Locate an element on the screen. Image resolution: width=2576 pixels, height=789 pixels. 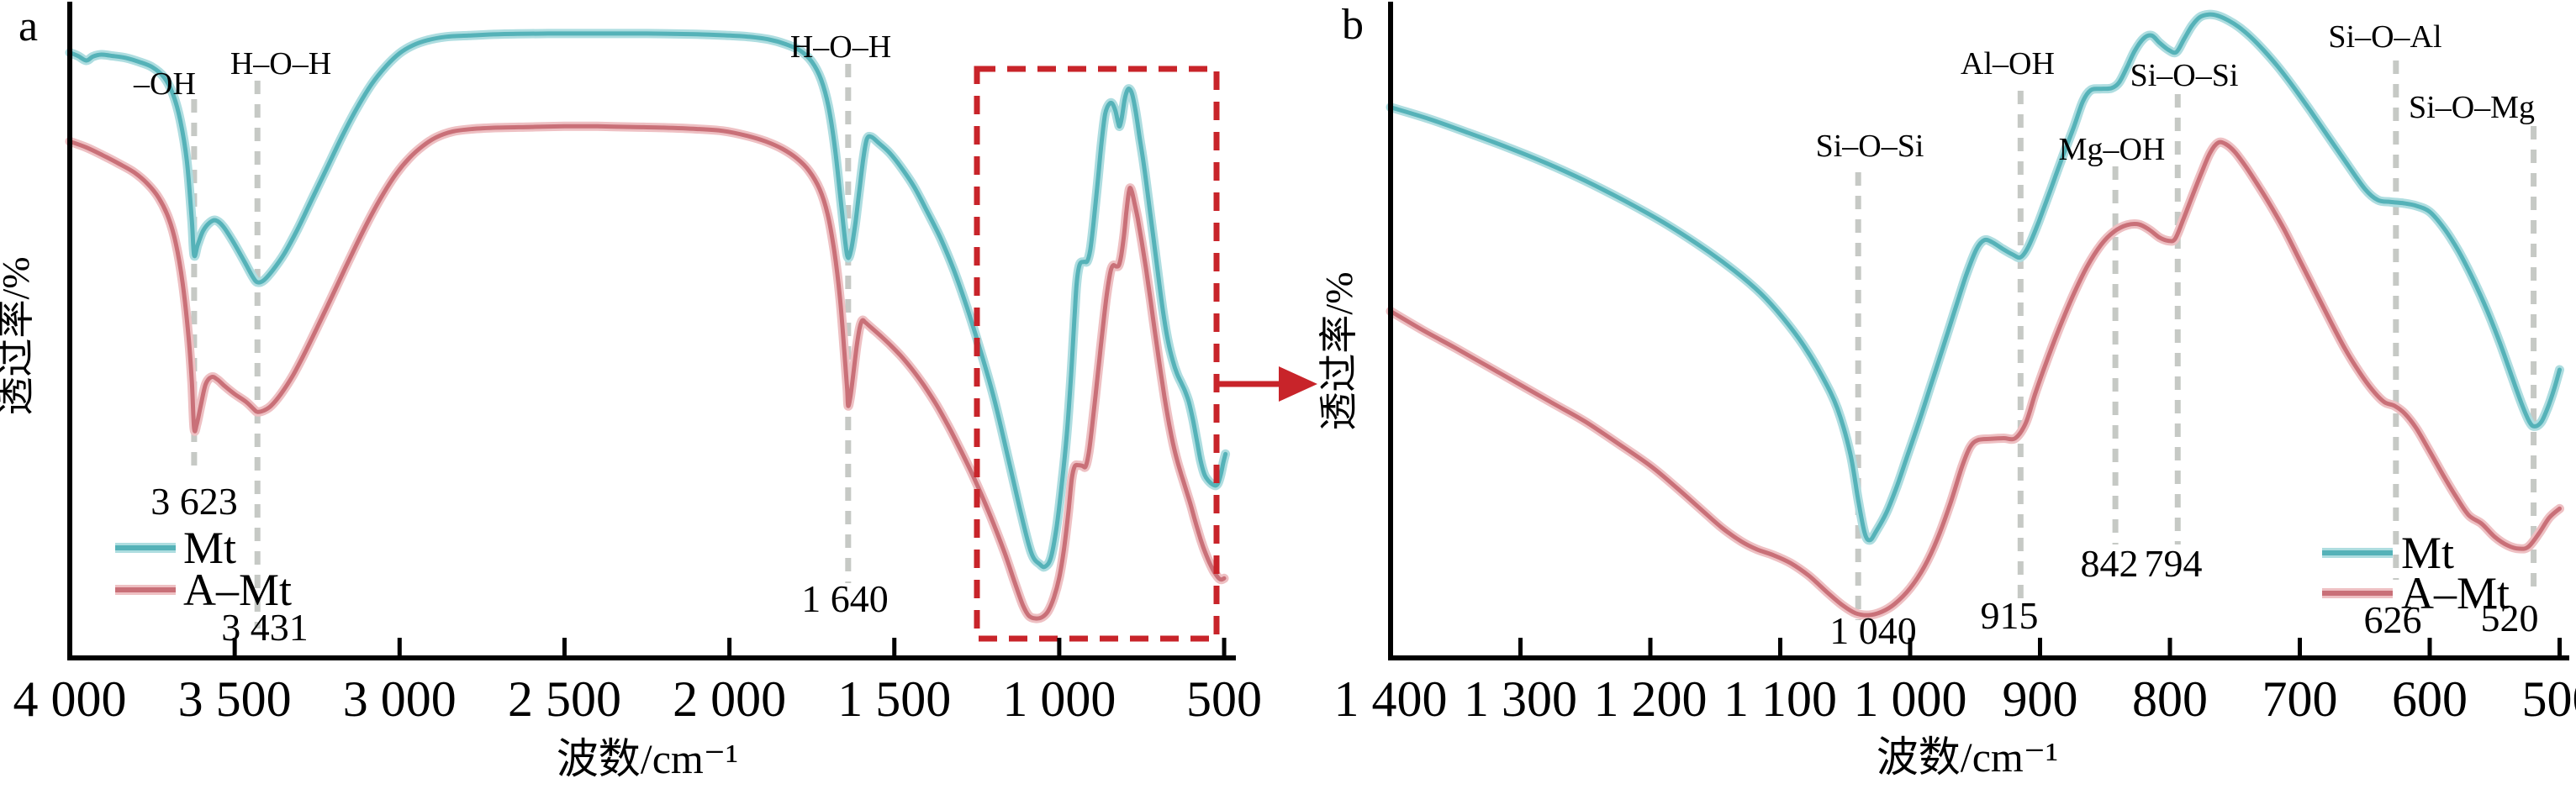
zoom-region-box is located at coordinates (1097, 354).